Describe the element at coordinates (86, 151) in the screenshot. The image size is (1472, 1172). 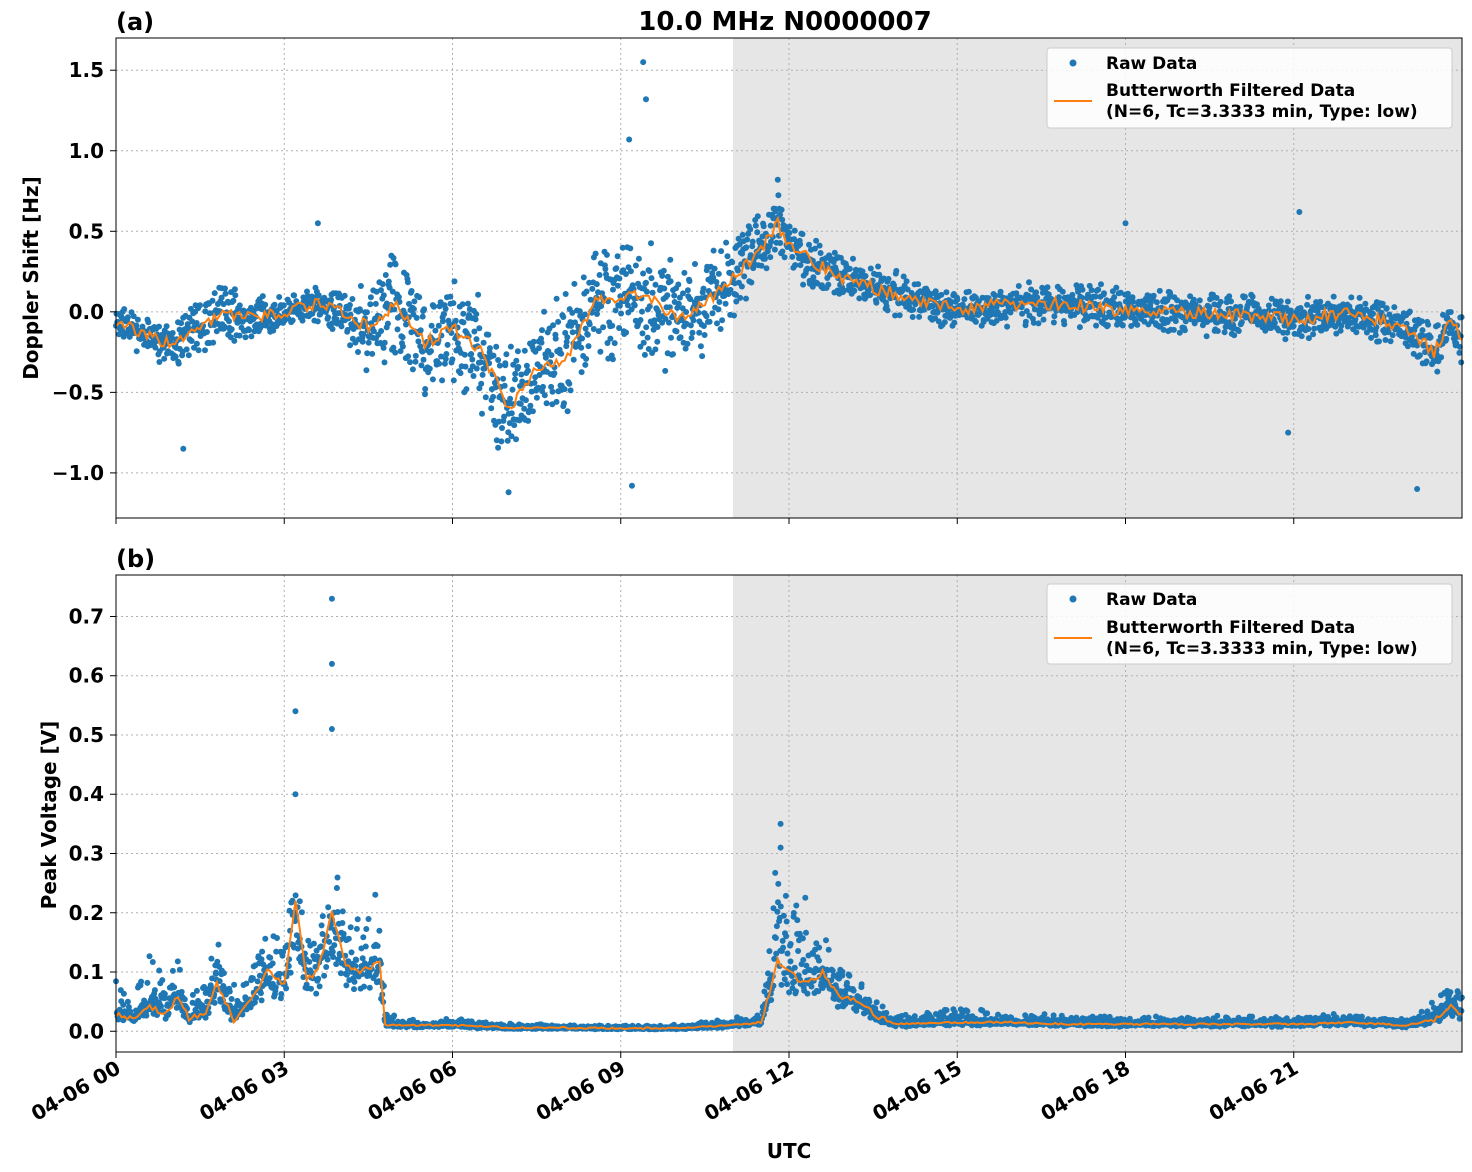
I see `y-tick-label: 1.0` at that location.